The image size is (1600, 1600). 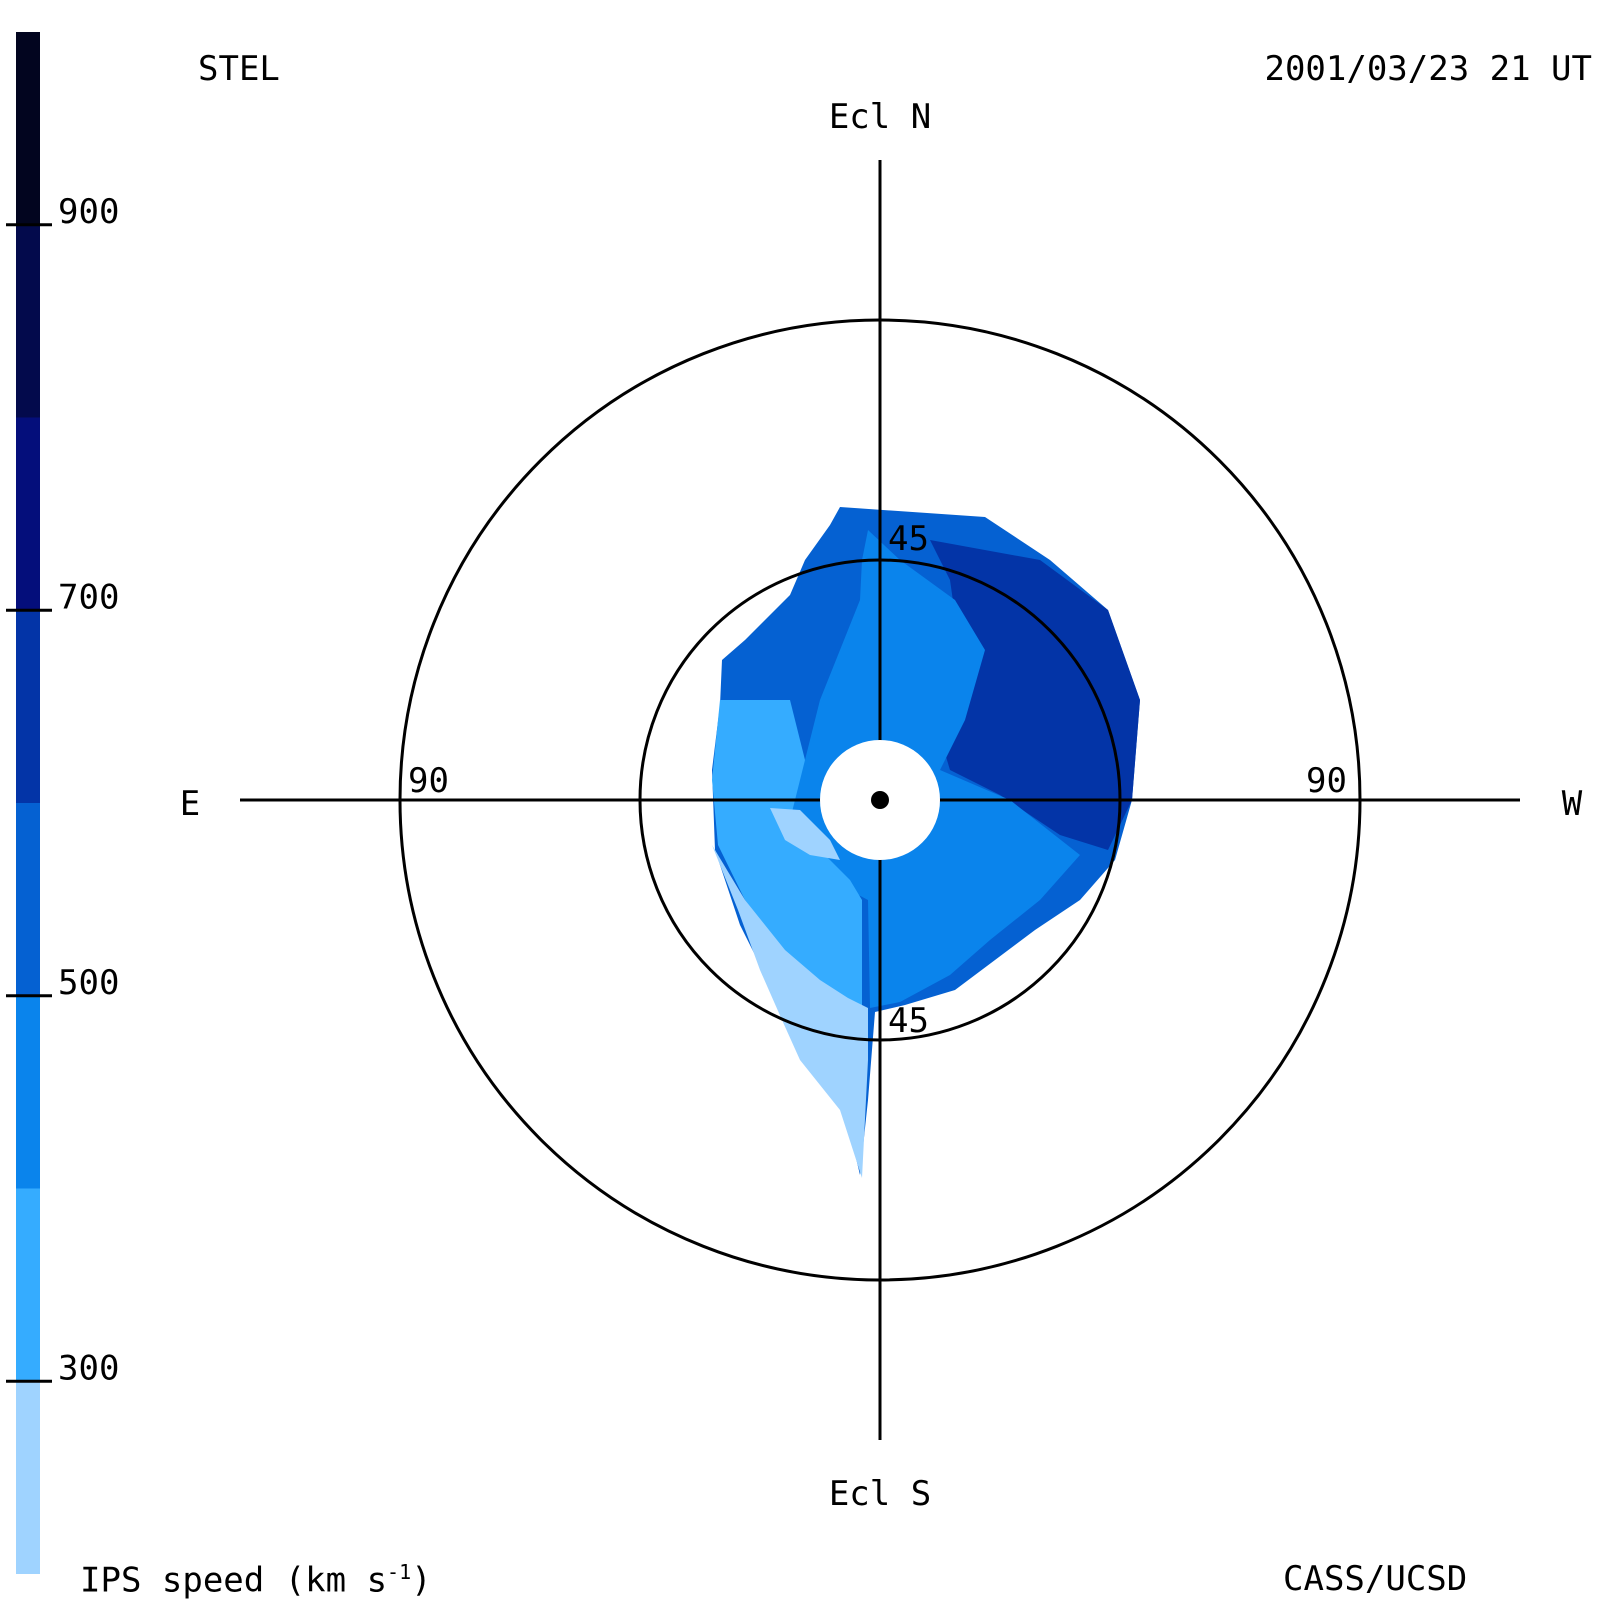 I want to click on colorbar-tick-label-300: 300, so click(x=88, y=1368).